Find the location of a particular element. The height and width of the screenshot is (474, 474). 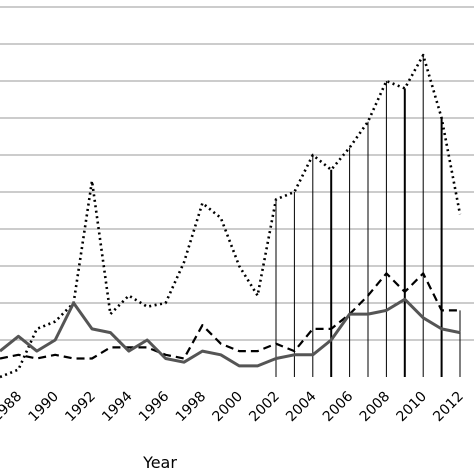

x-tick-label: 2006 is located at coordinates (338, 406).